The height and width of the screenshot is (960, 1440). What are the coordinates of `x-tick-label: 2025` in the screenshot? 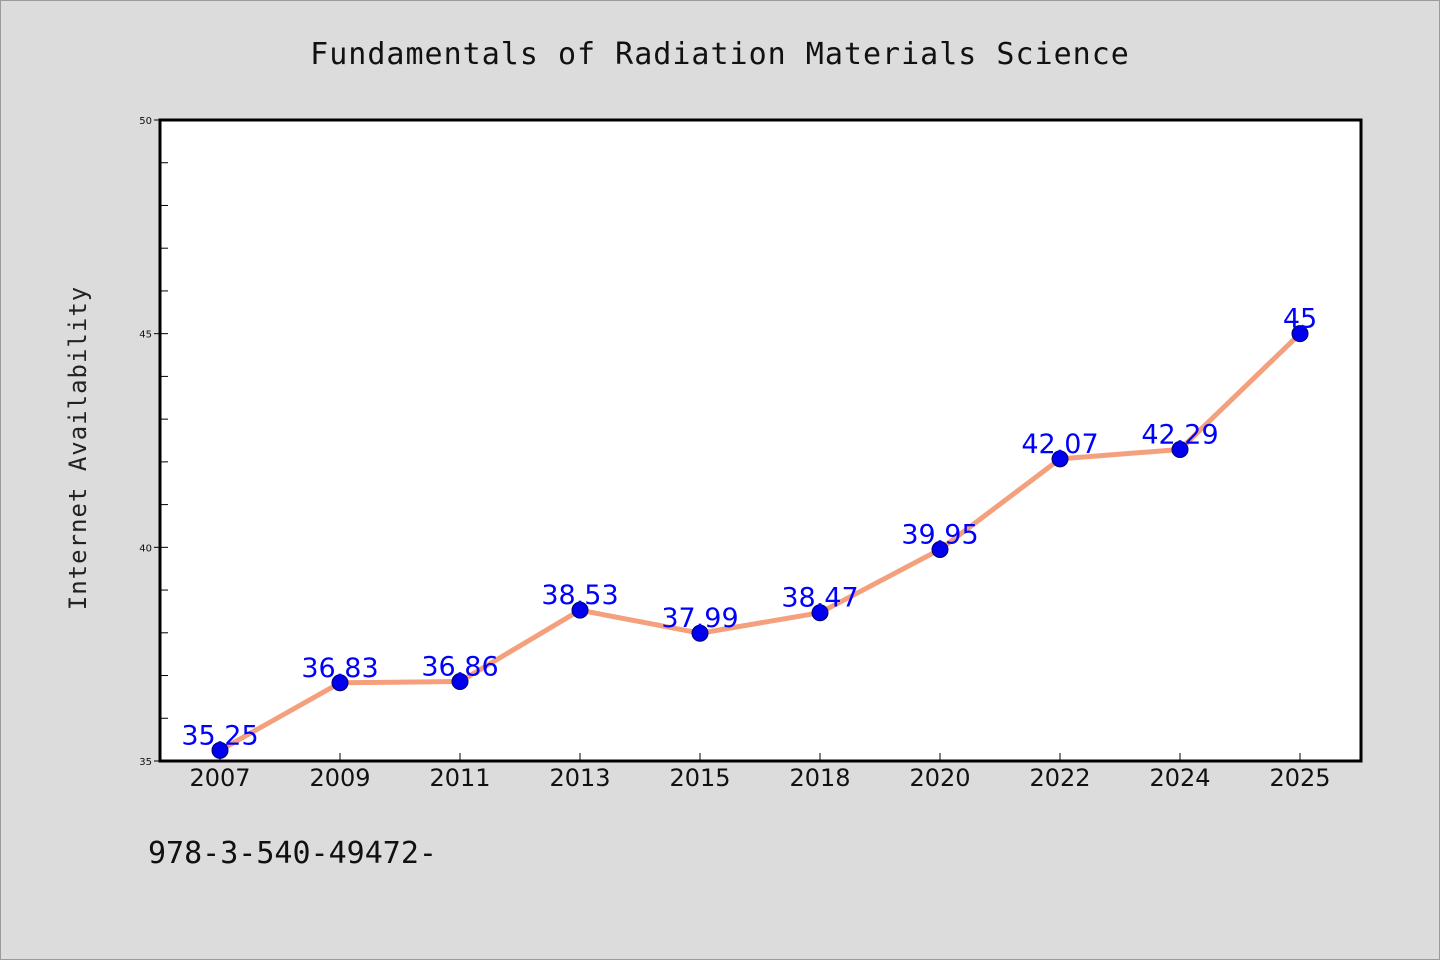 It's located at (1299, 778).